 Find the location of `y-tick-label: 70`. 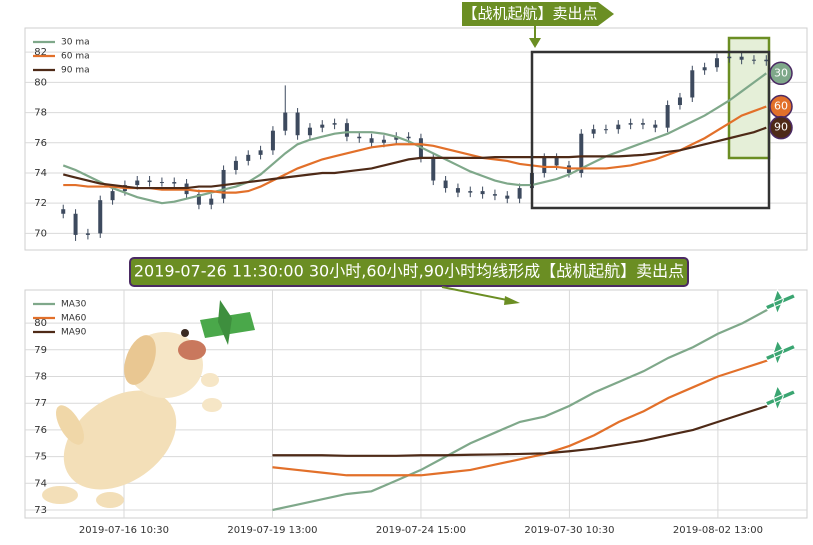

y-tick-label: 70 is located at coordinates (40, 233).